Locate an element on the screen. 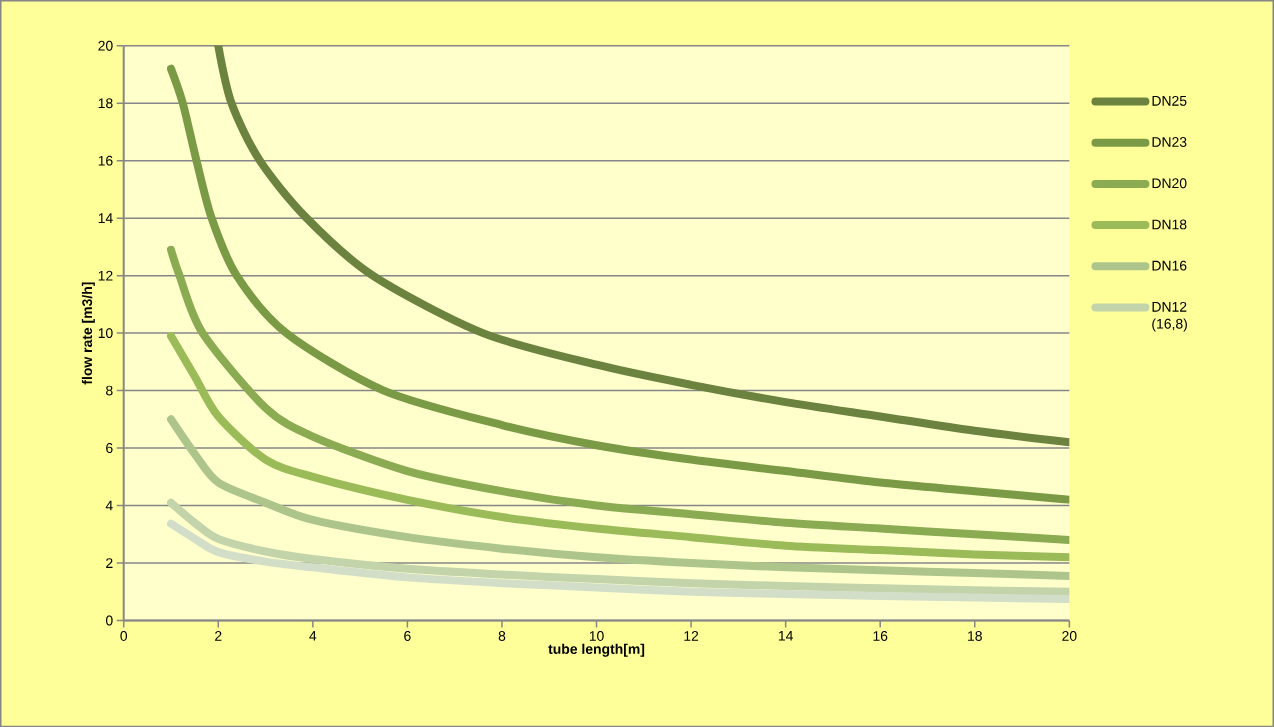  y-tick-label: 14 is located at coordinates (105, 218).